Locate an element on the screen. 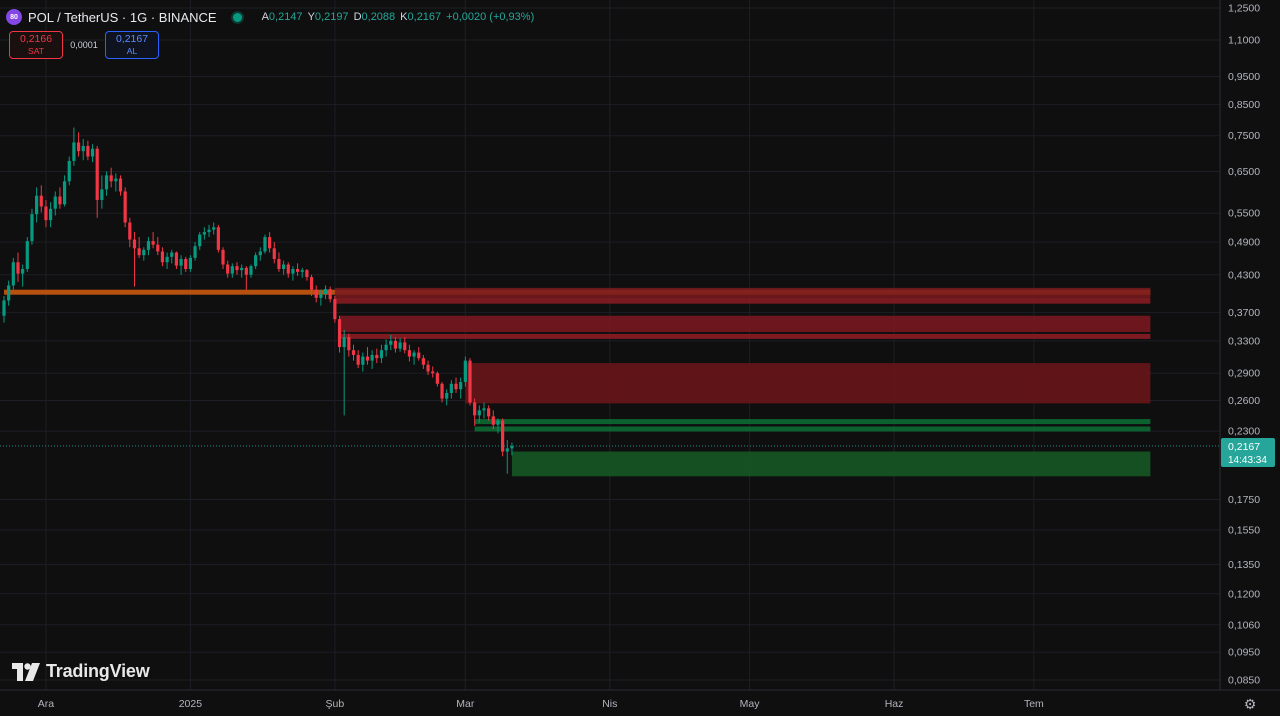  price-tick-label: 0,1750 is located at coordinates (1244, 500).